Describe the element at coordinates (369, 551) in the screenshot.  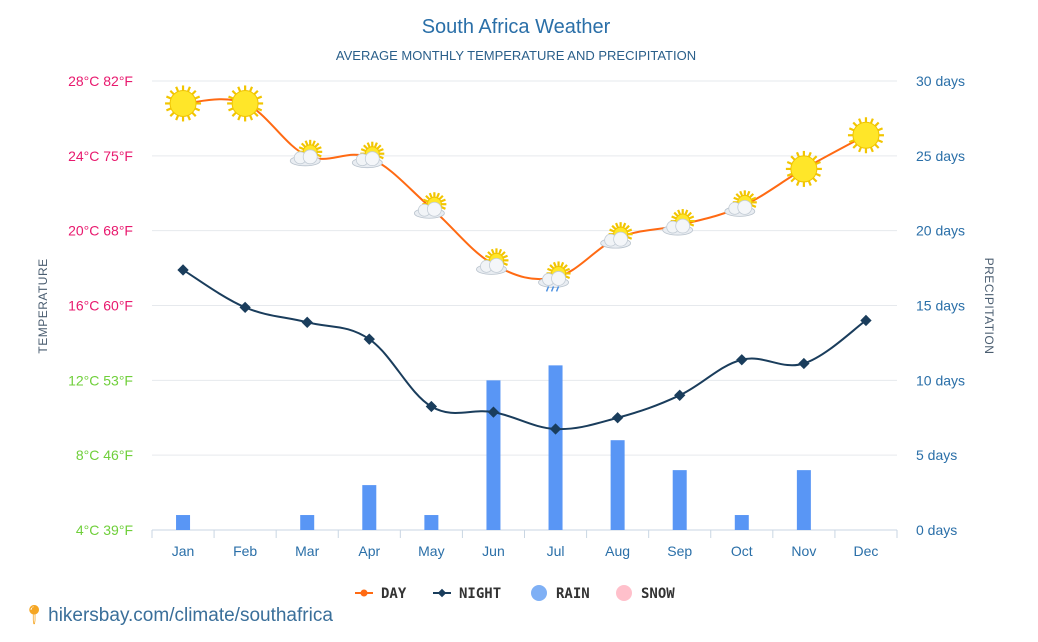
I see `x-tick-label: Apr` at that location.